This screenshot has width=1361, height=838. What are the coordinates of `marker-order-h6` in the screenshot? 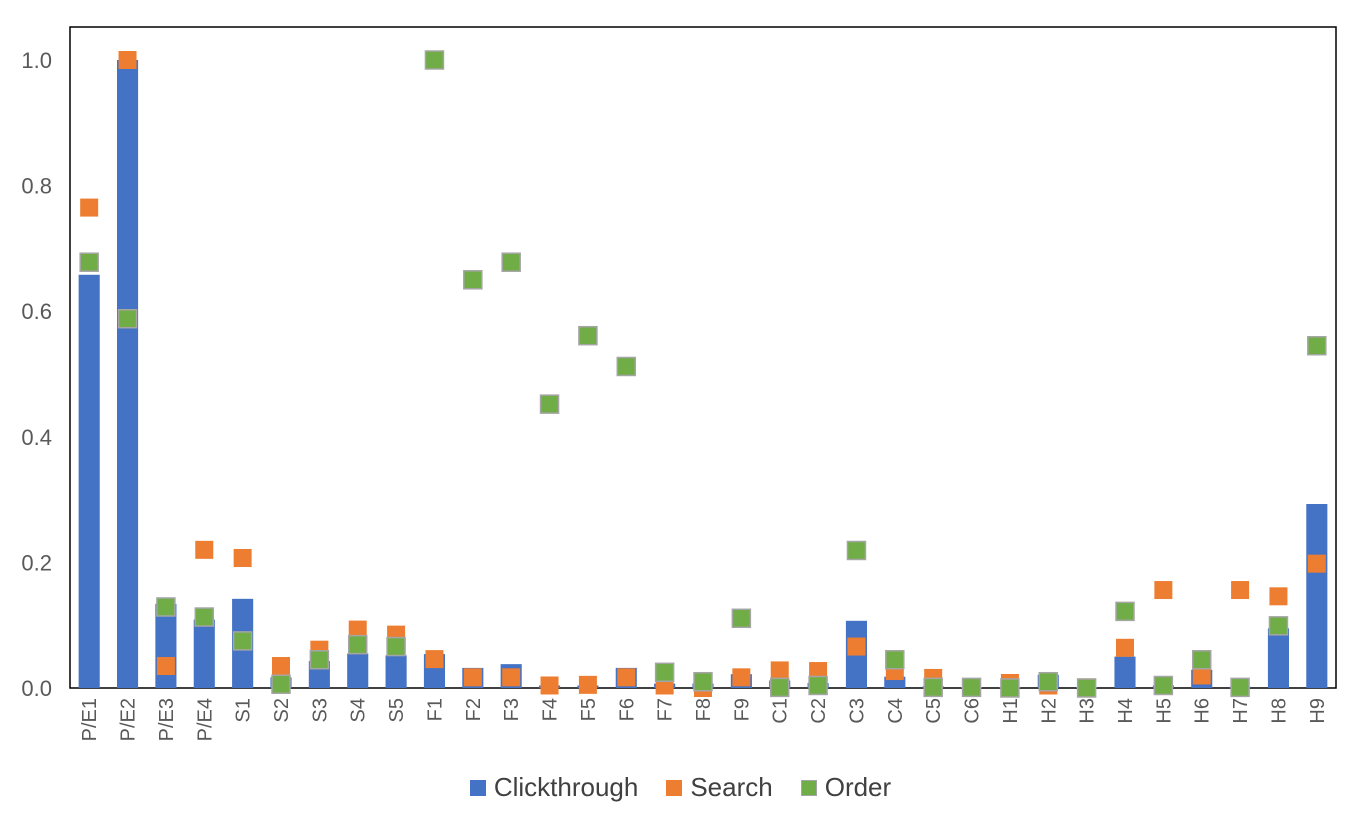 It's located at (1201, 659).